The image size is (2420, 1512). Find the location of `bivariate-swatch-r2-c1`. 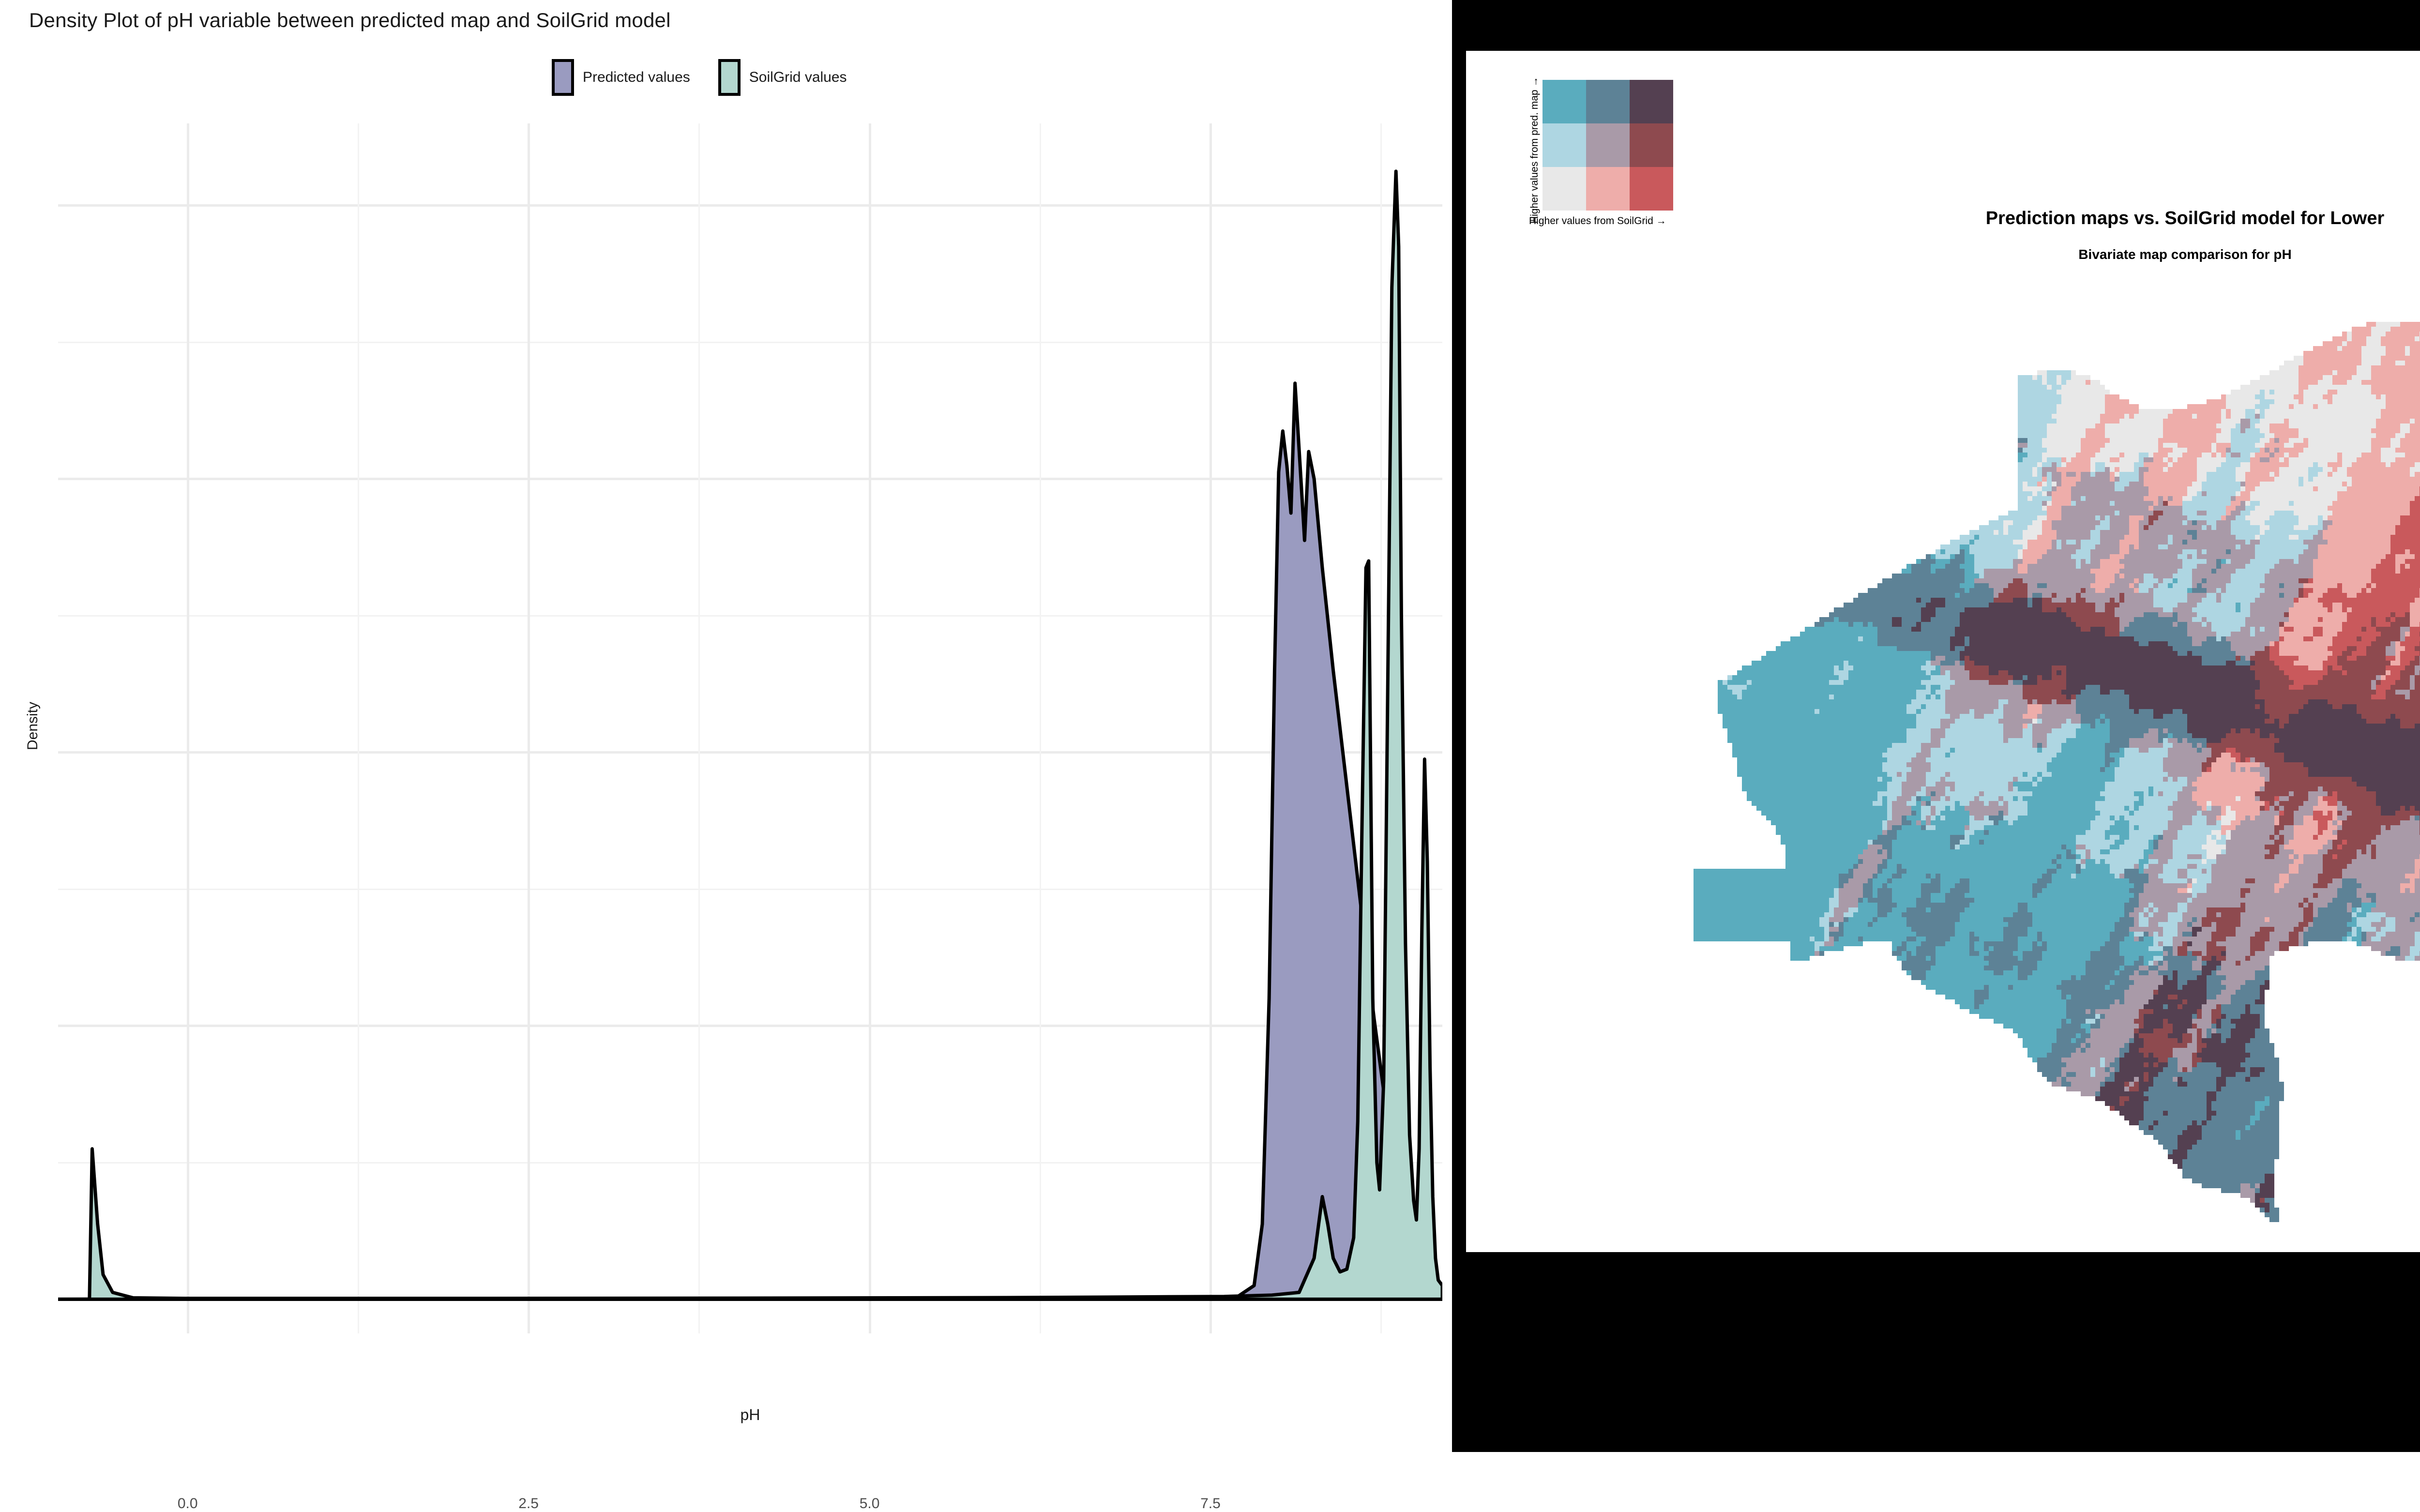

bivariate-swatch-r2-c1 is located at coordinates (1608, 189).